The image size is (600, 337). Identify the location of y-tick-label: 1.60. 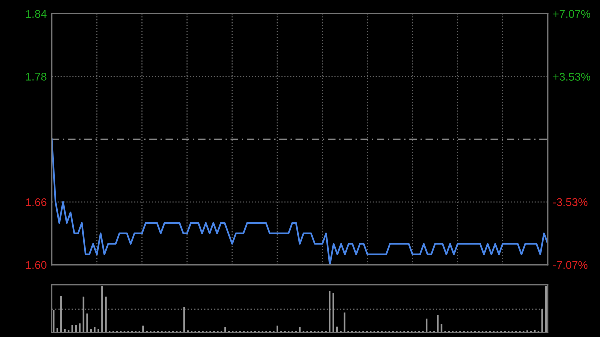
(36, 265).